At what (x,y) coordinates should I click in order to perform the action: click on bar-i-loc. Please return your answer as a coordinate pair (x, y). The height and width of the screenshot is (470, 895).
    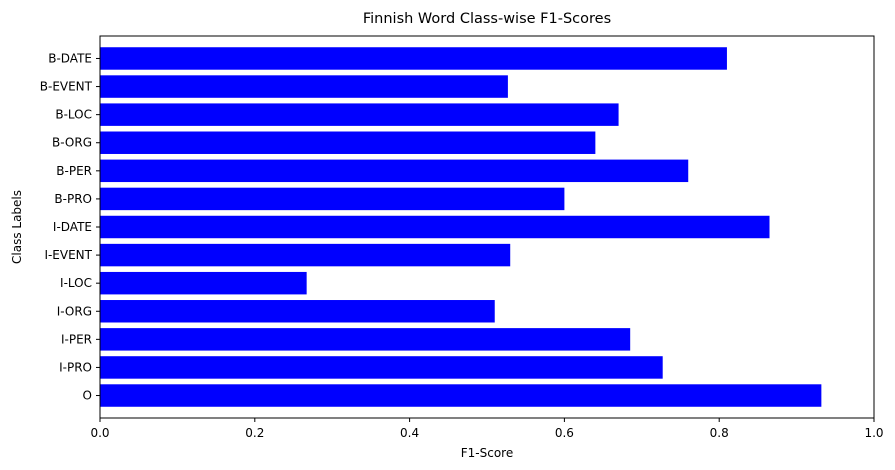
    Looking at the image, I should click on (203, 283).